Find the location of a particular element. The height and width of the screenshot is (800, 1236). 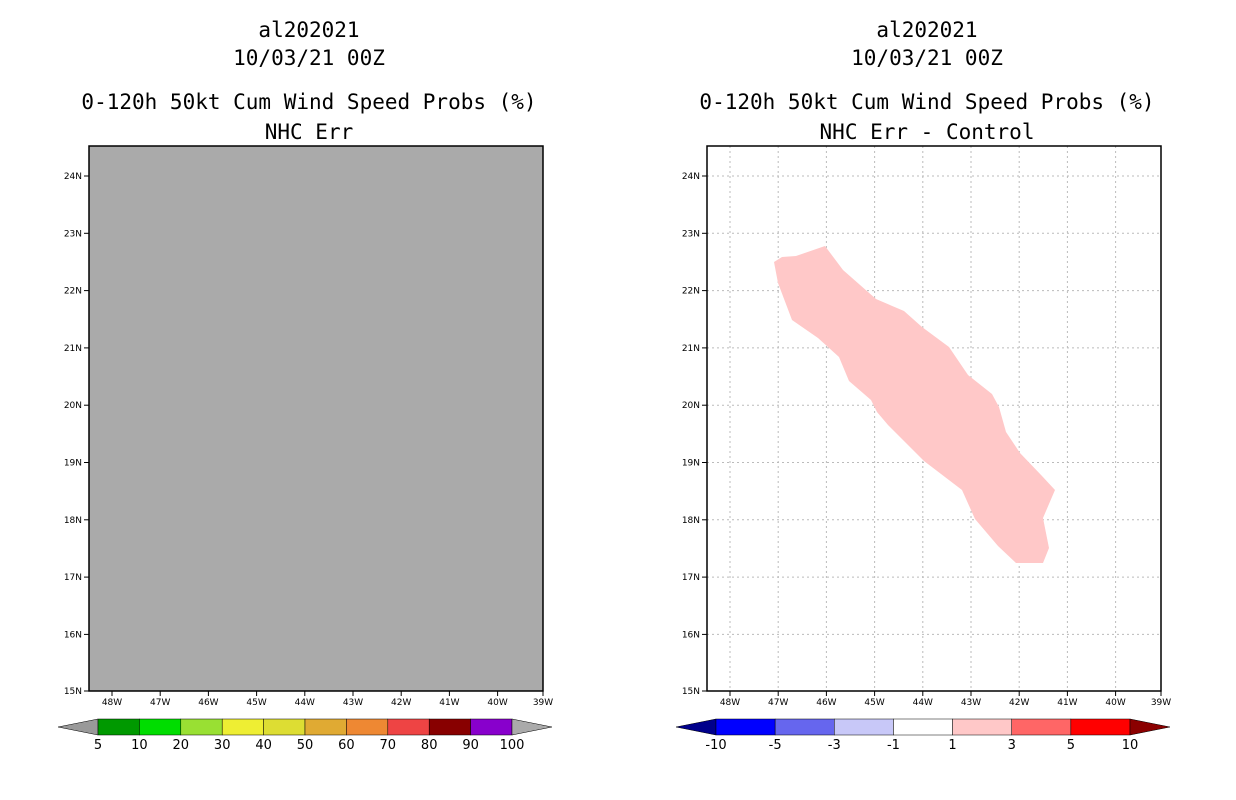

right-storm-id: al202021 is located at coordinates (927, 30).